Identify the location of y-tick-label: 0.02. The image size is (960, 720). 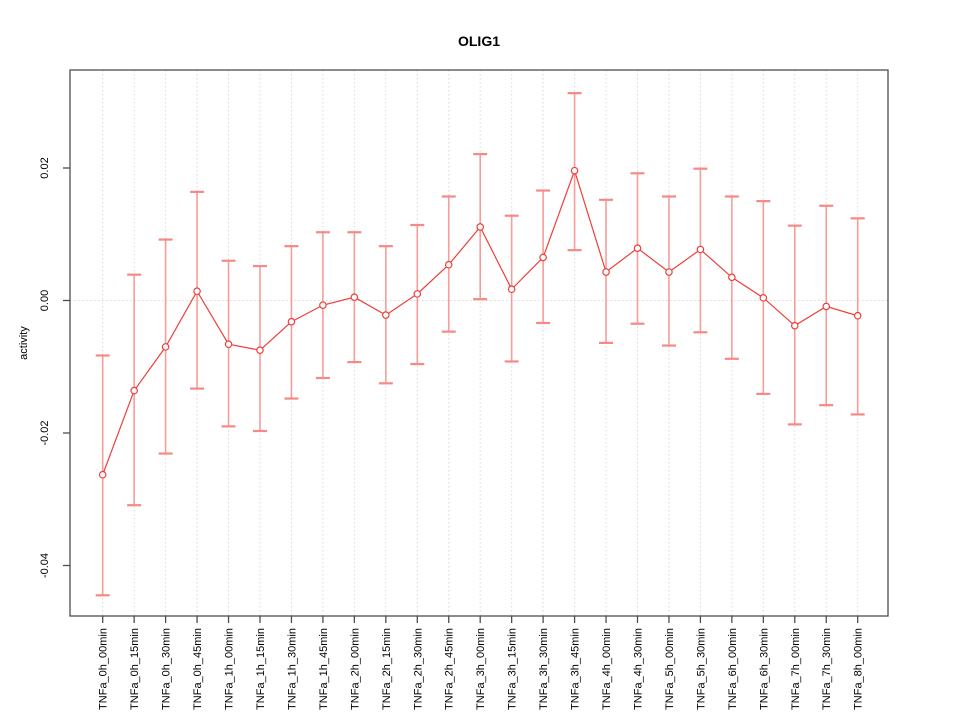
(45, 167).